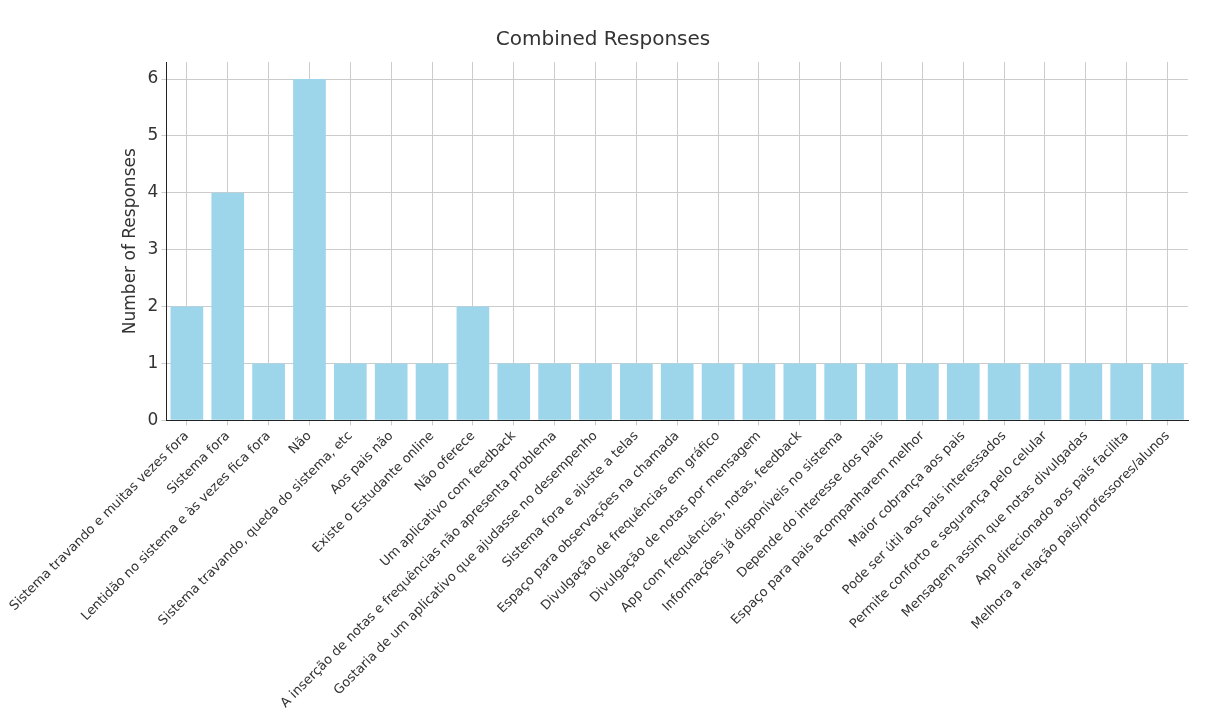  Describe the element at coordinates (153, 418) in the screenshot. I see `y-tick-label: 0` at that location.